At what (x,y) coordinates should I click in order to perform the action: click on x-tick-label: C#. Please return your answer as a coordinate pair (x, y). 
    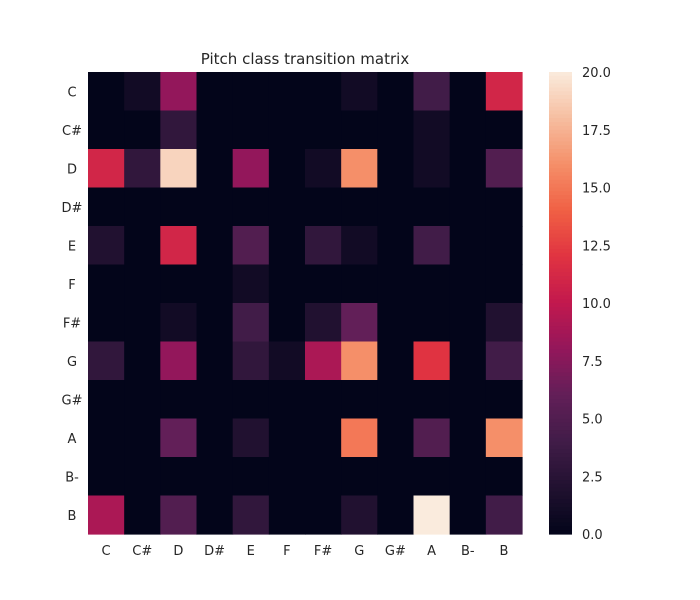
    Looking at the image, I should click on (142, 551).